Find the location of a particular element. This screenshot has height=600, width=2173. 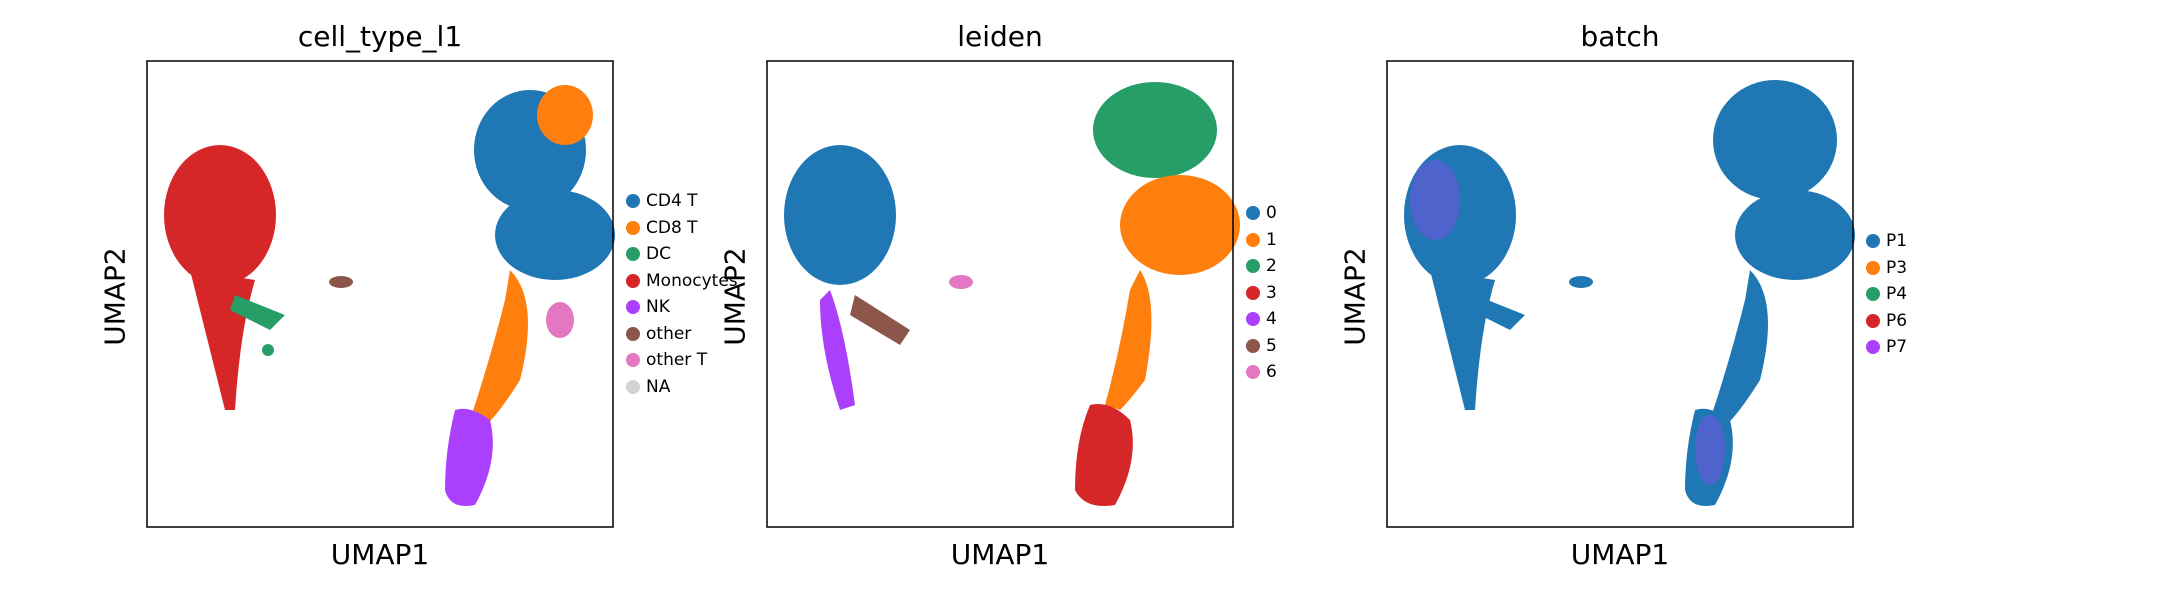

cluster-other-t is located at coordinates (560, 320).